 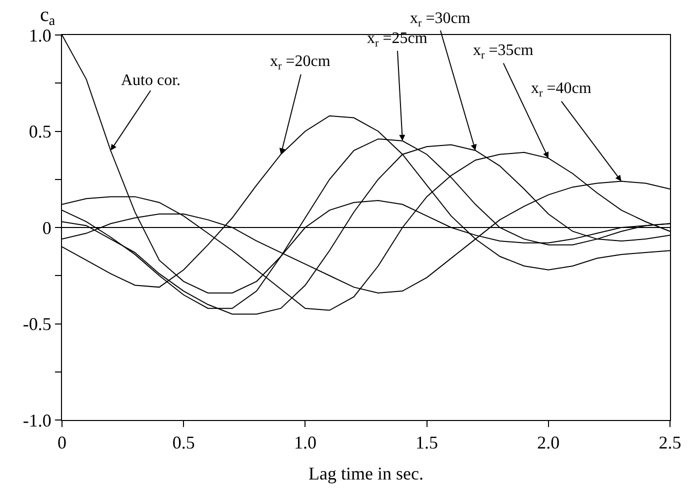 What do you see at coordinates (561, 90) in the screenshot?
I see `text: x$_{r}$ =40cm` at bounding box center [561, 90].